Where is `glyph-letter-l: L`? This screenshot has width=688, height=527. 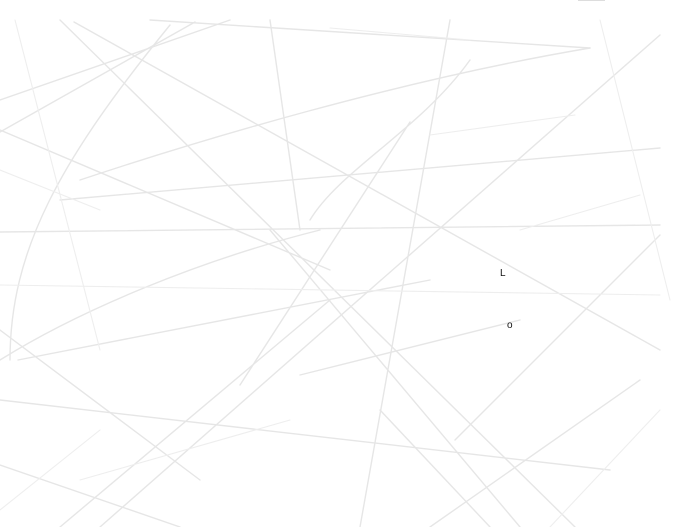 glyph-letter-l: L is located at coordinates (503, 273).